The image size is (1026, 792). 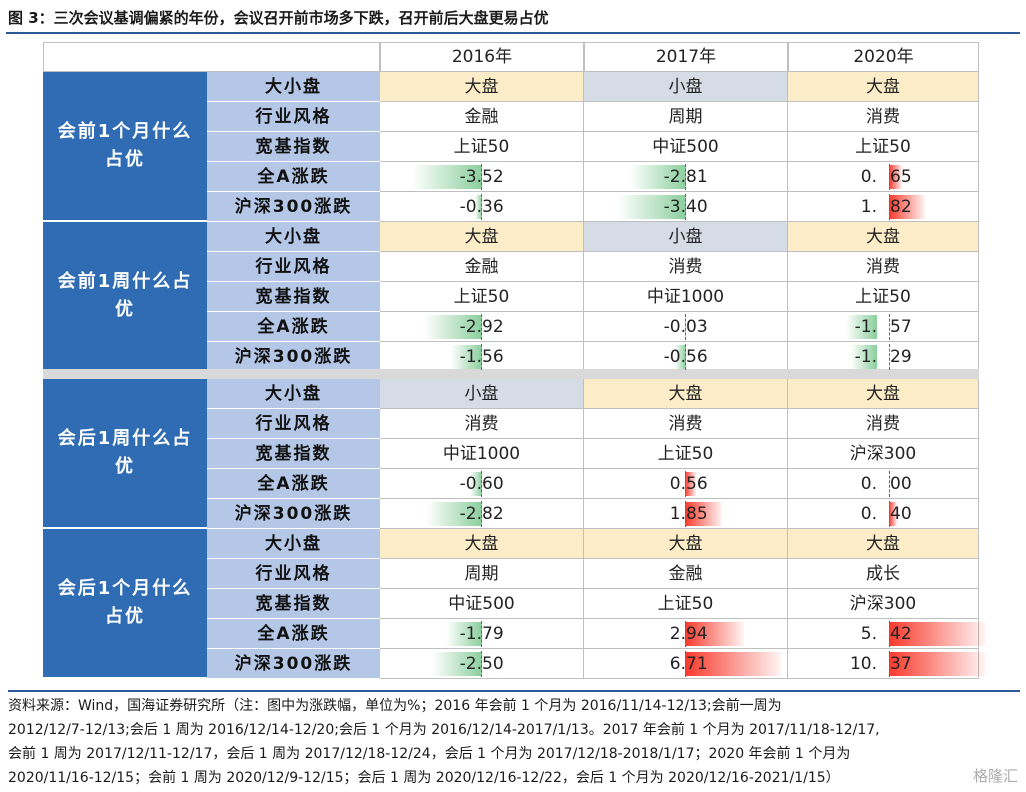 I want to click on value-cell: 1. 82, so click(x=883, y=207).